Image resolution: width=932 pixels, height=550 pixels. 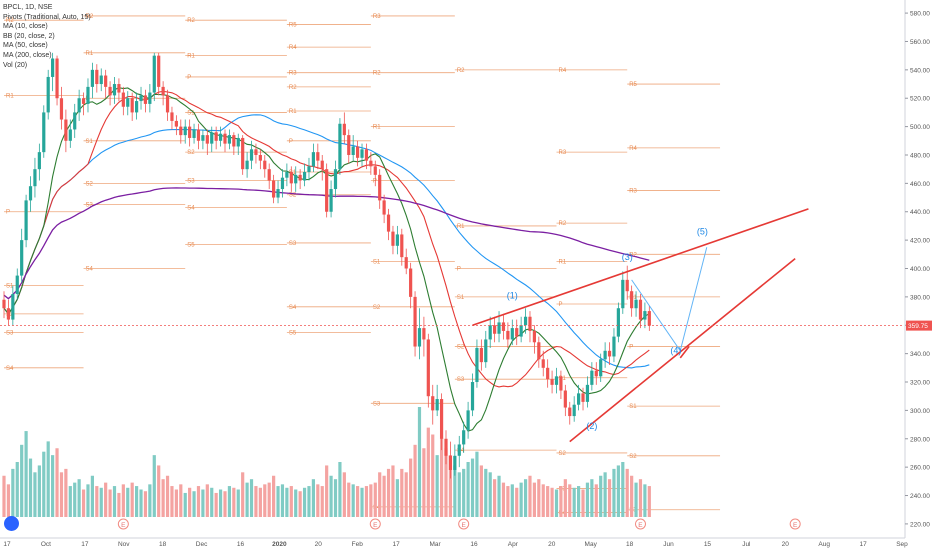 I want to click on trendline, so click(x=640, y=267).